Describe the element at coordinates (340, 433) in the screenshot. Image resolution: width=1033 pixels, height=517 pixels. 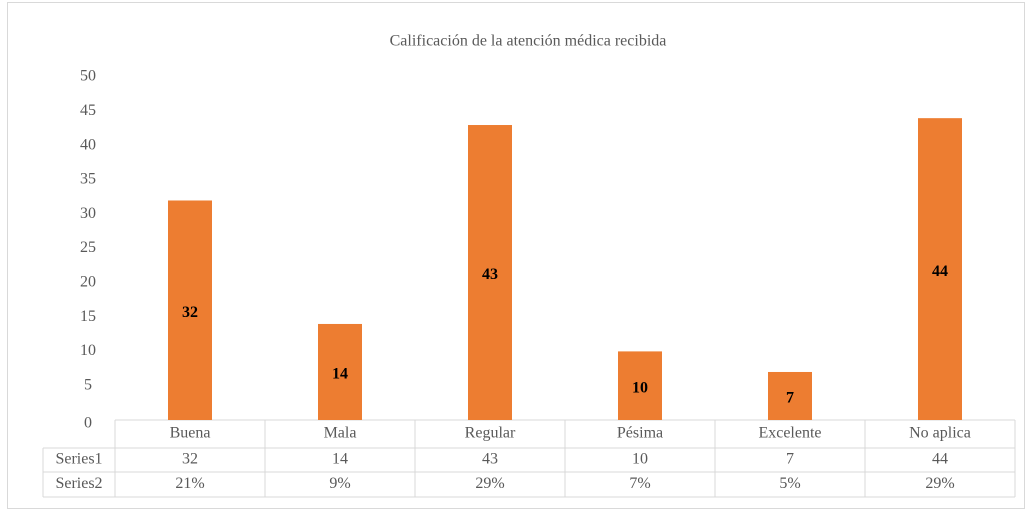
I see `x-tick-label: Mala` at that location.